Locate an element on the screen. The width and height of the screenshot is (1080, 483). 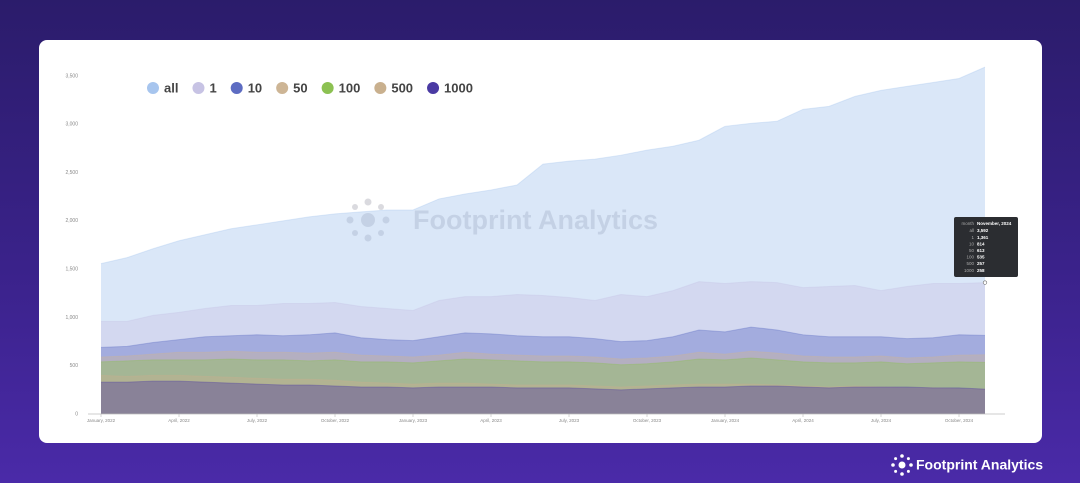
legend-item: 500 is located at coordinates (393, 87).